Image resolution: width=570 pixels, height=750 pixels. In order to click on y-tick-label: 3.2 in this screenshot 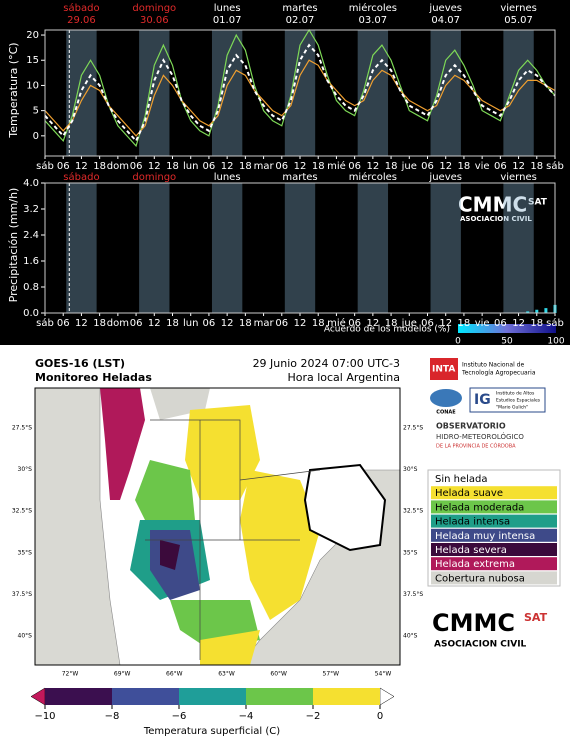, I will do `click(31, 209)`.